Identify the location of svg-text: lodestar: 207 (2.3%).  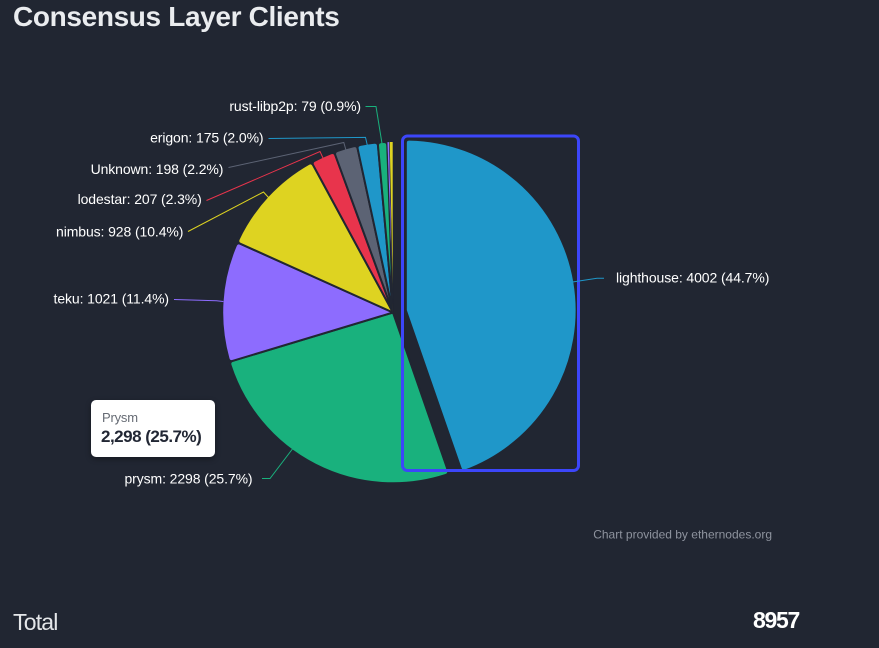
(140, 199).